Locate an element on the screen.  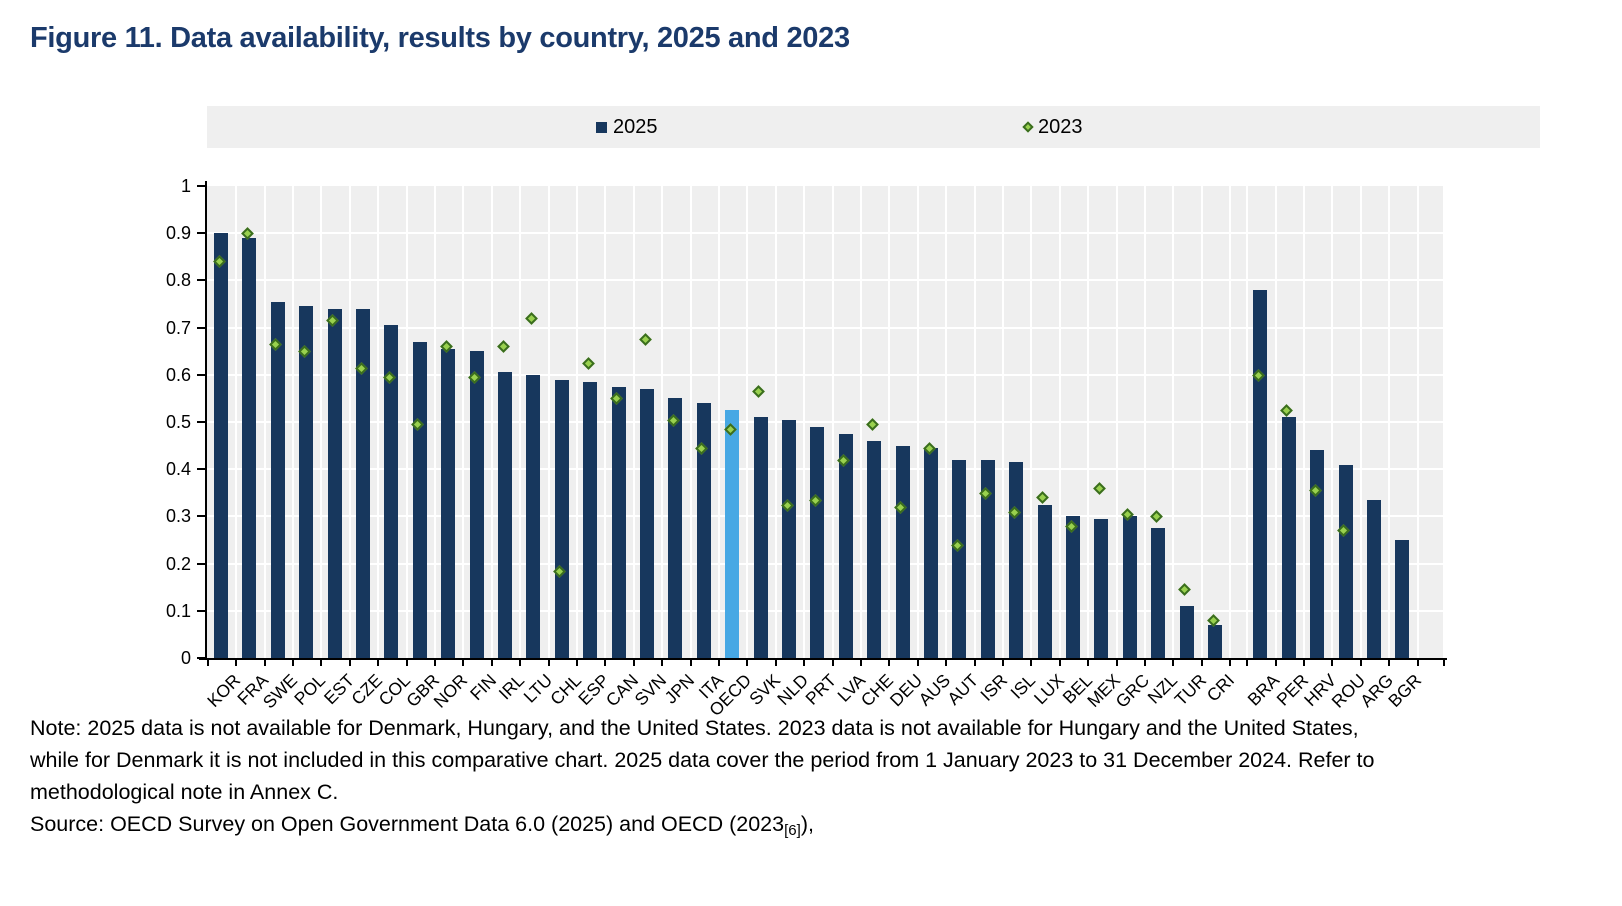
bar-NZL is located at coordinates (1158, 593).